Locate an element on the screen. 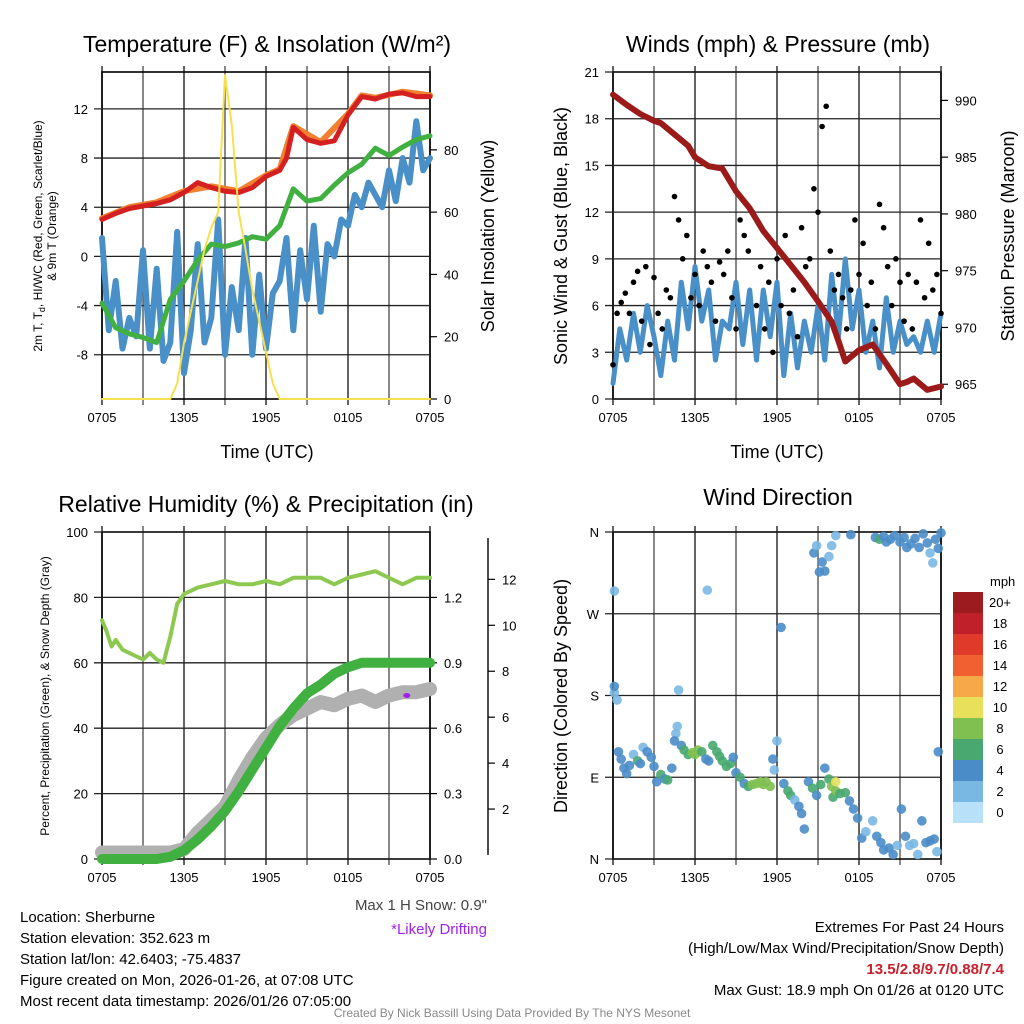 This screenshot has width=1024, height=1024. wdir-xtick-label: 1905 is located at coordinates (777, 877).